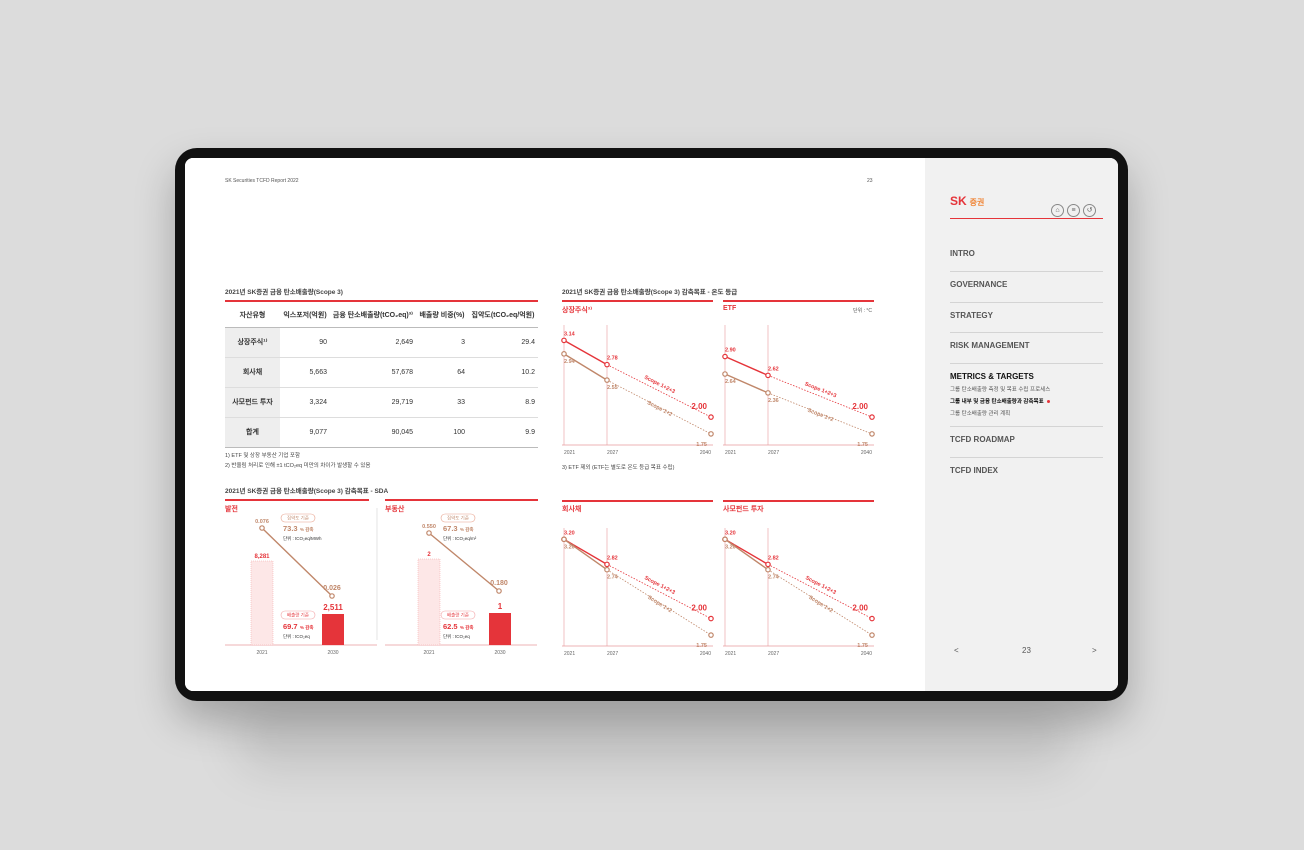 Image resolution: width=1304 pixels, height=850 pixels. Describe the element at coordinates (395, 509) in the screenshot. I see `sda-chart-title: 부동산` at that location.